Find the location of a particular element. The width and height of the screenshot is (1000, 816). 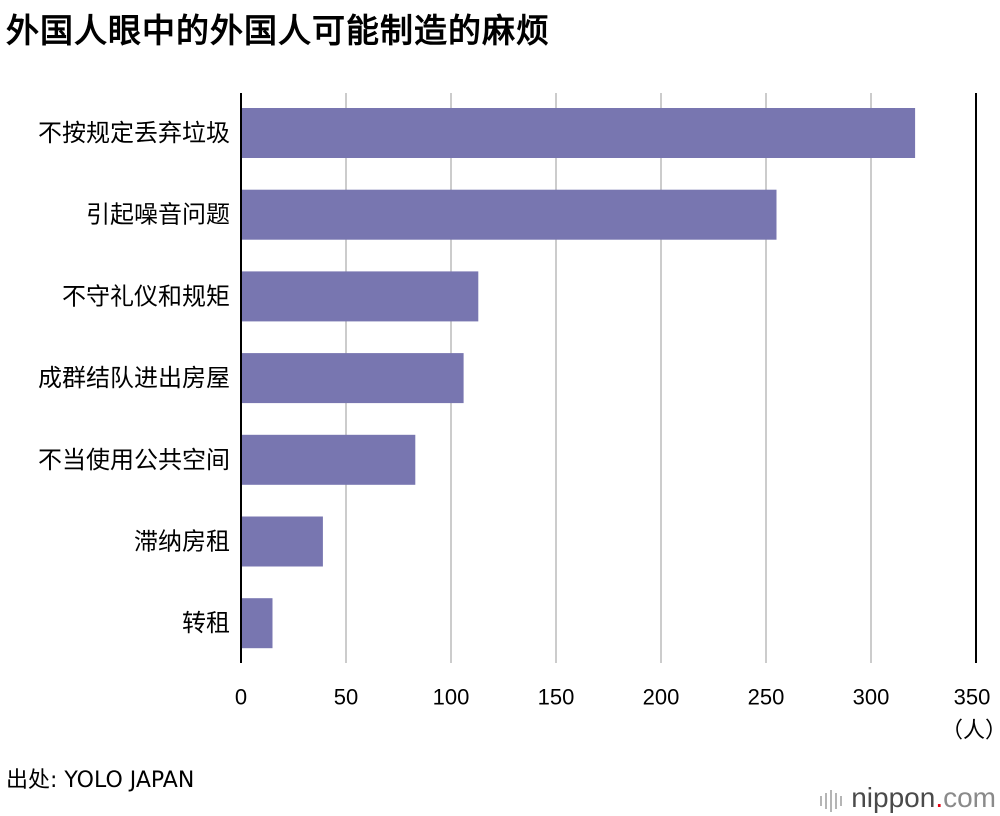

category-label: 引起噪音问题 is located at coordinates (158, 215).